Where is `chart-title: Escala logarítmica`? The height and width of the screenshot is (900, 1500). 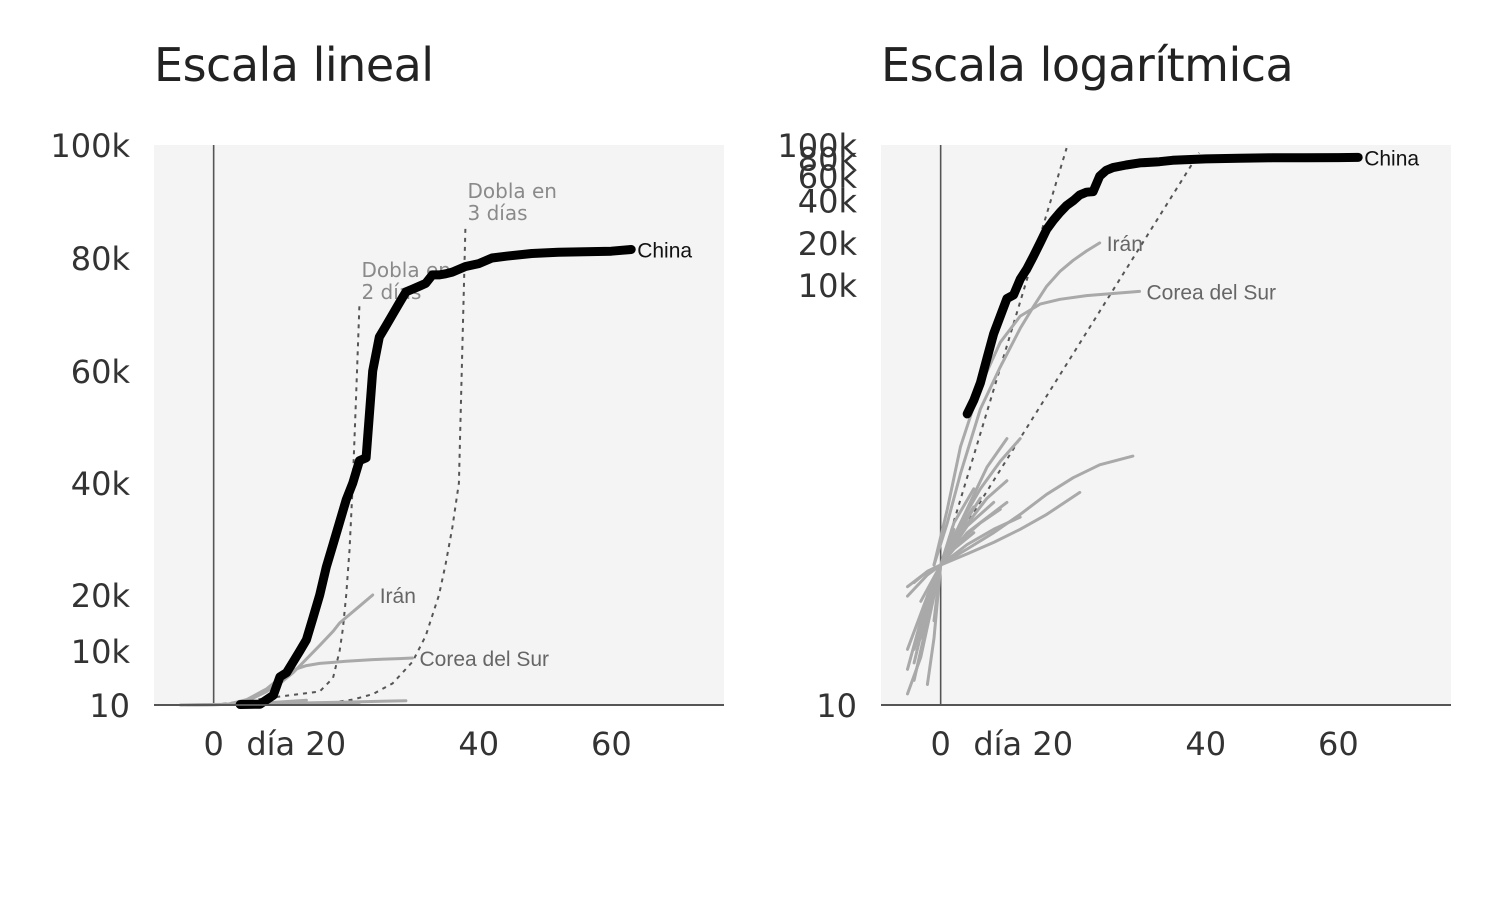 chart-title: Escala logarítmica is located at coordinates (1087, 65).